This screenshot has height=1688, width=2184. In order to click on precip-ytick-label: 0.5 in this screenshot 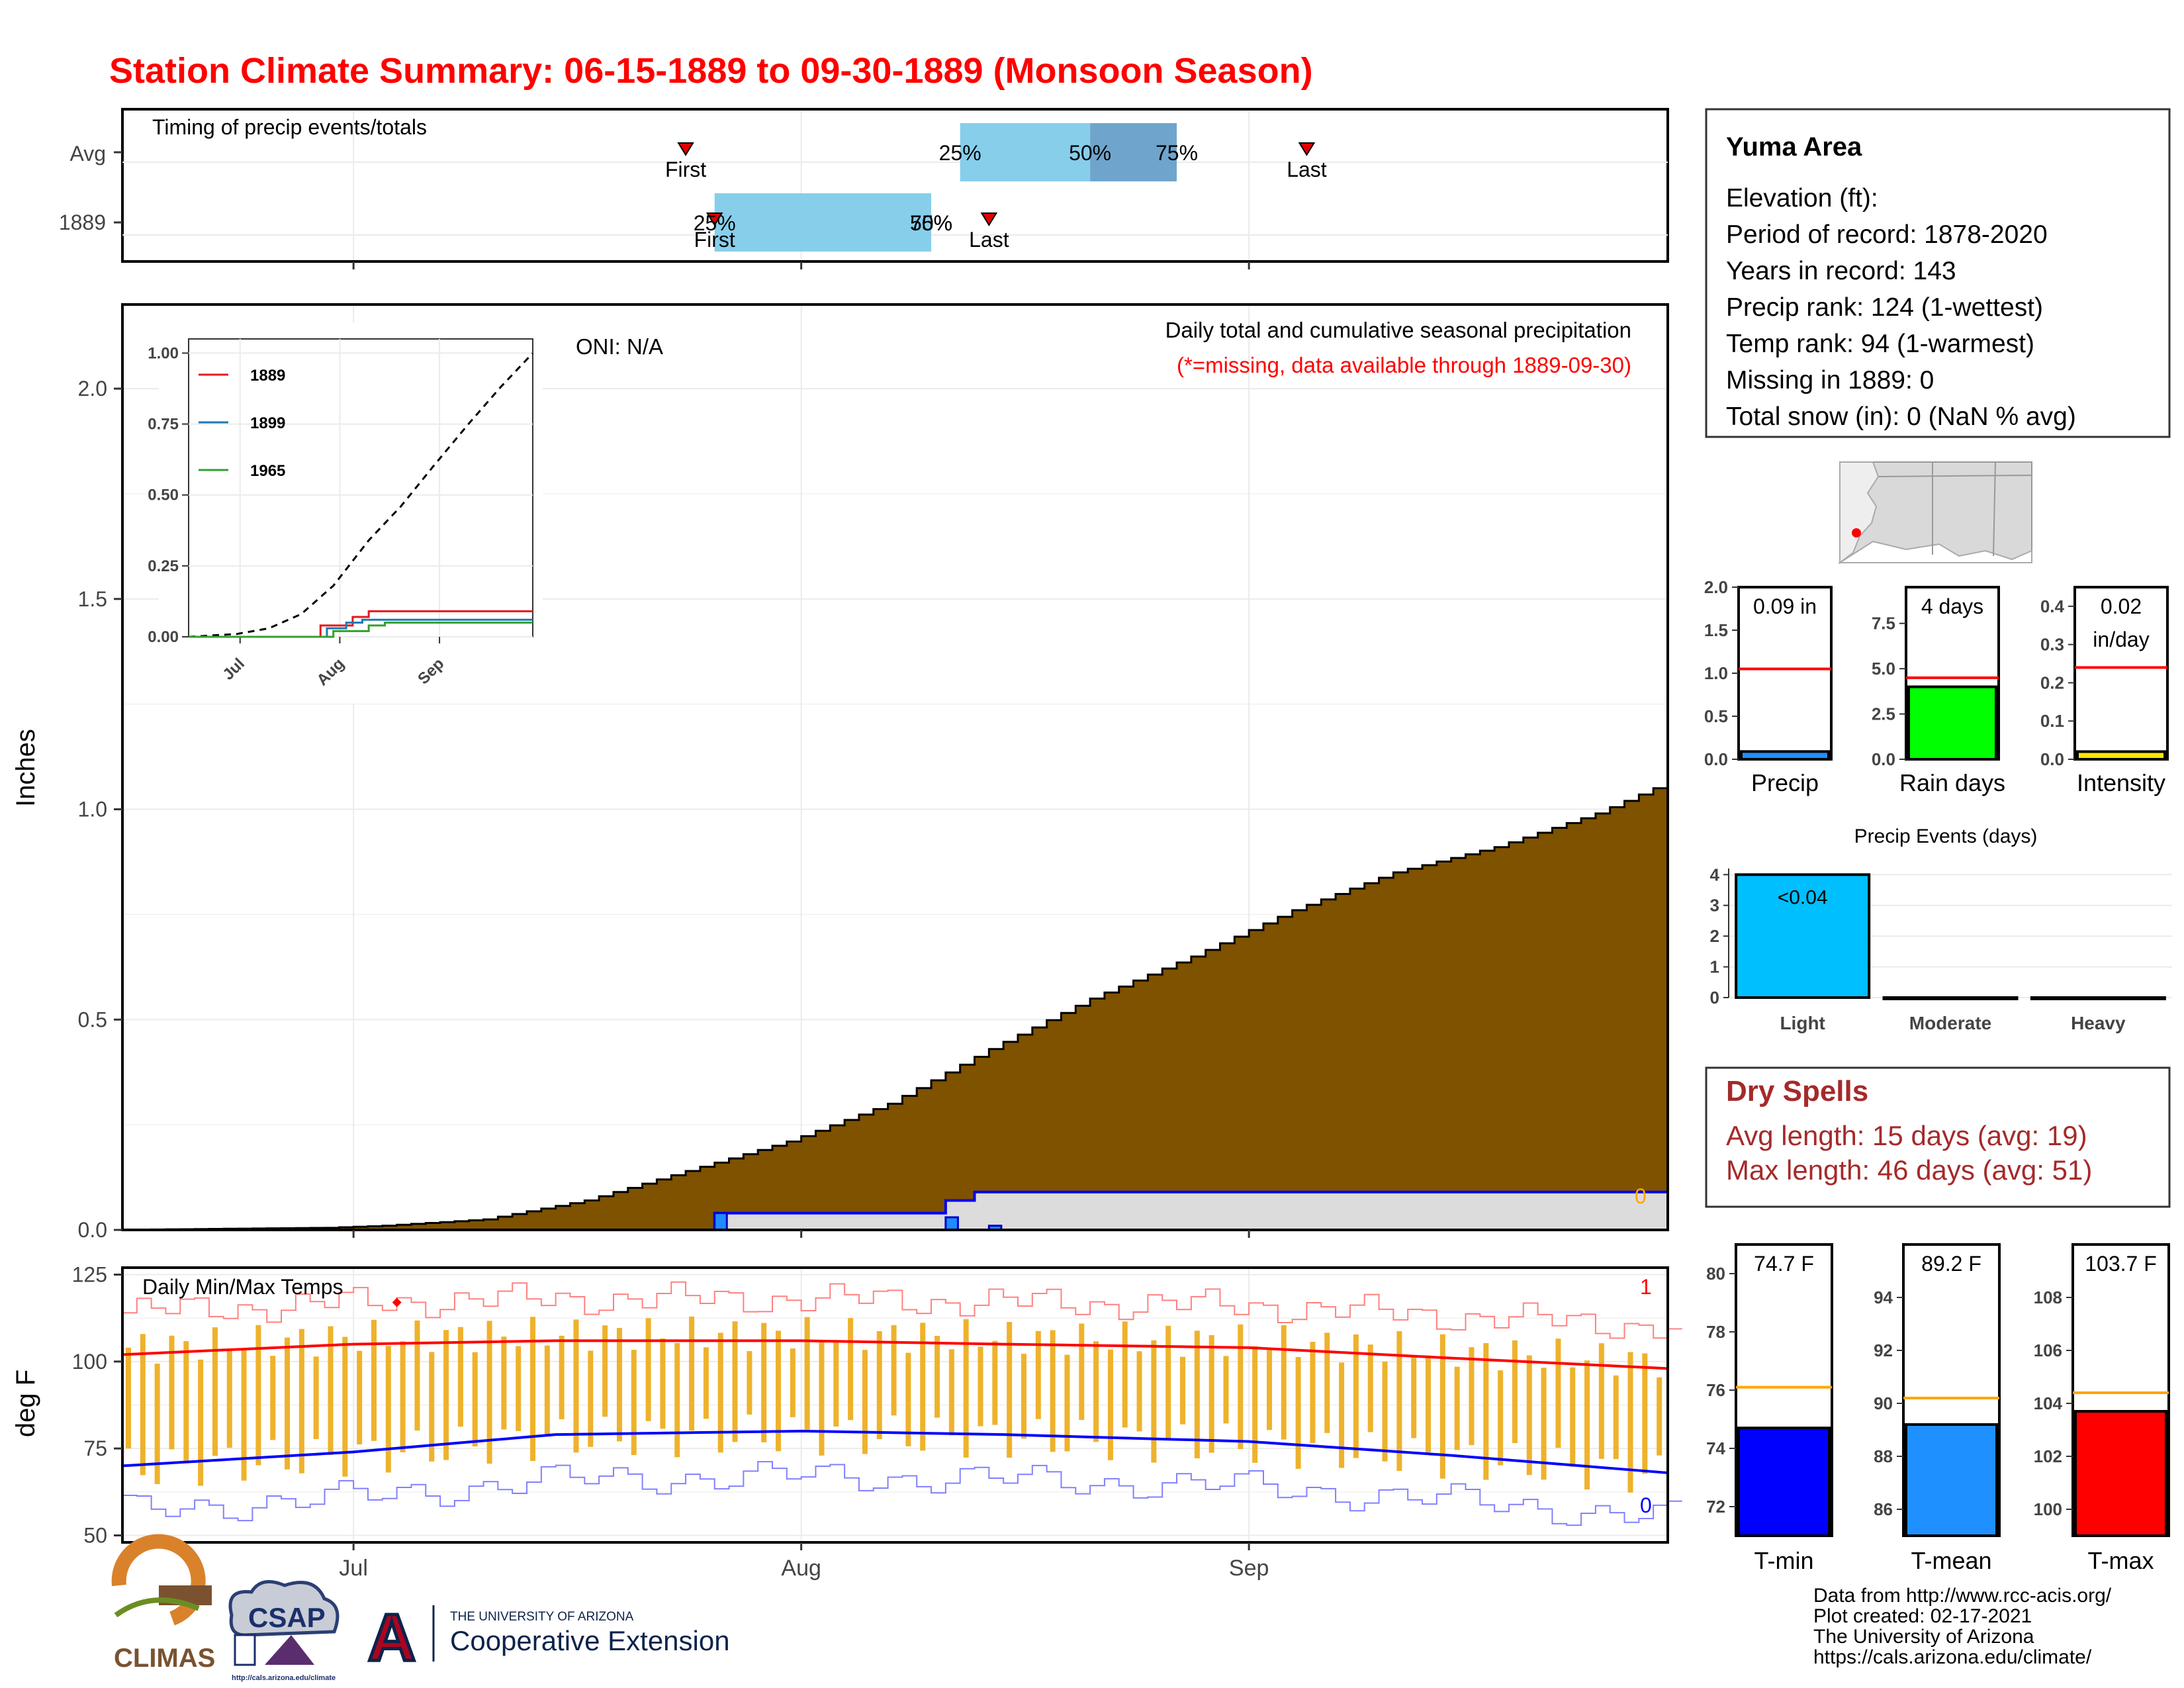, I will do `click(92, 1019)`.